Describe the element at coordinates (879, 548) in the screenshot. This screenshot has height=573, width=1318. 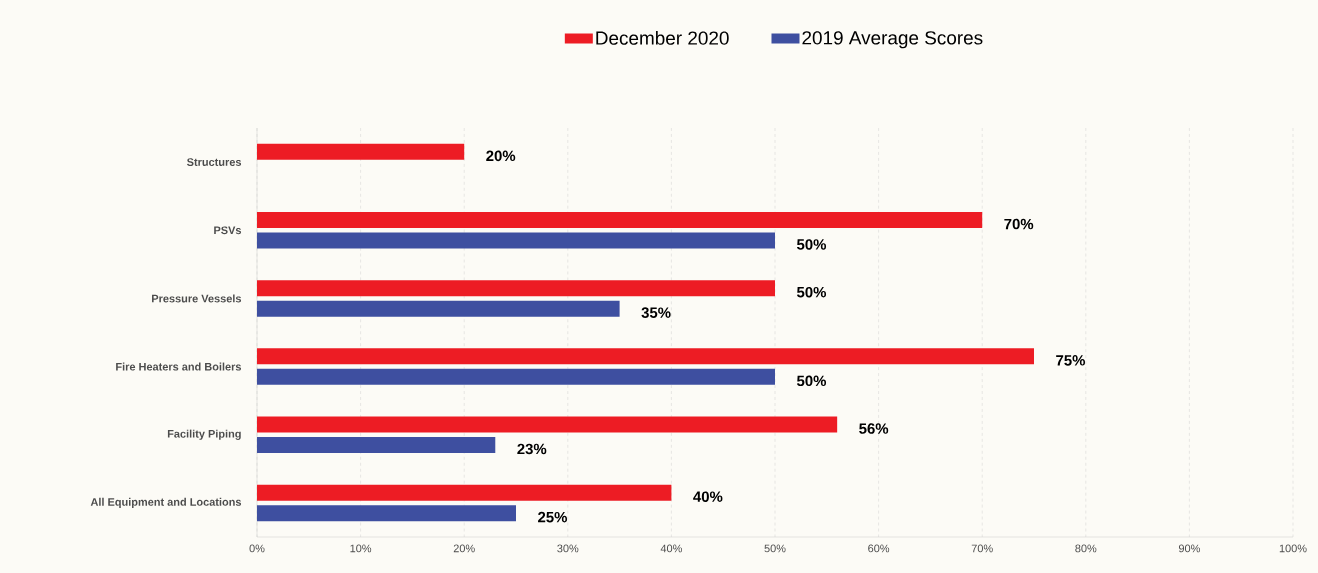
I see `x-tick-label: 60%` at that location.